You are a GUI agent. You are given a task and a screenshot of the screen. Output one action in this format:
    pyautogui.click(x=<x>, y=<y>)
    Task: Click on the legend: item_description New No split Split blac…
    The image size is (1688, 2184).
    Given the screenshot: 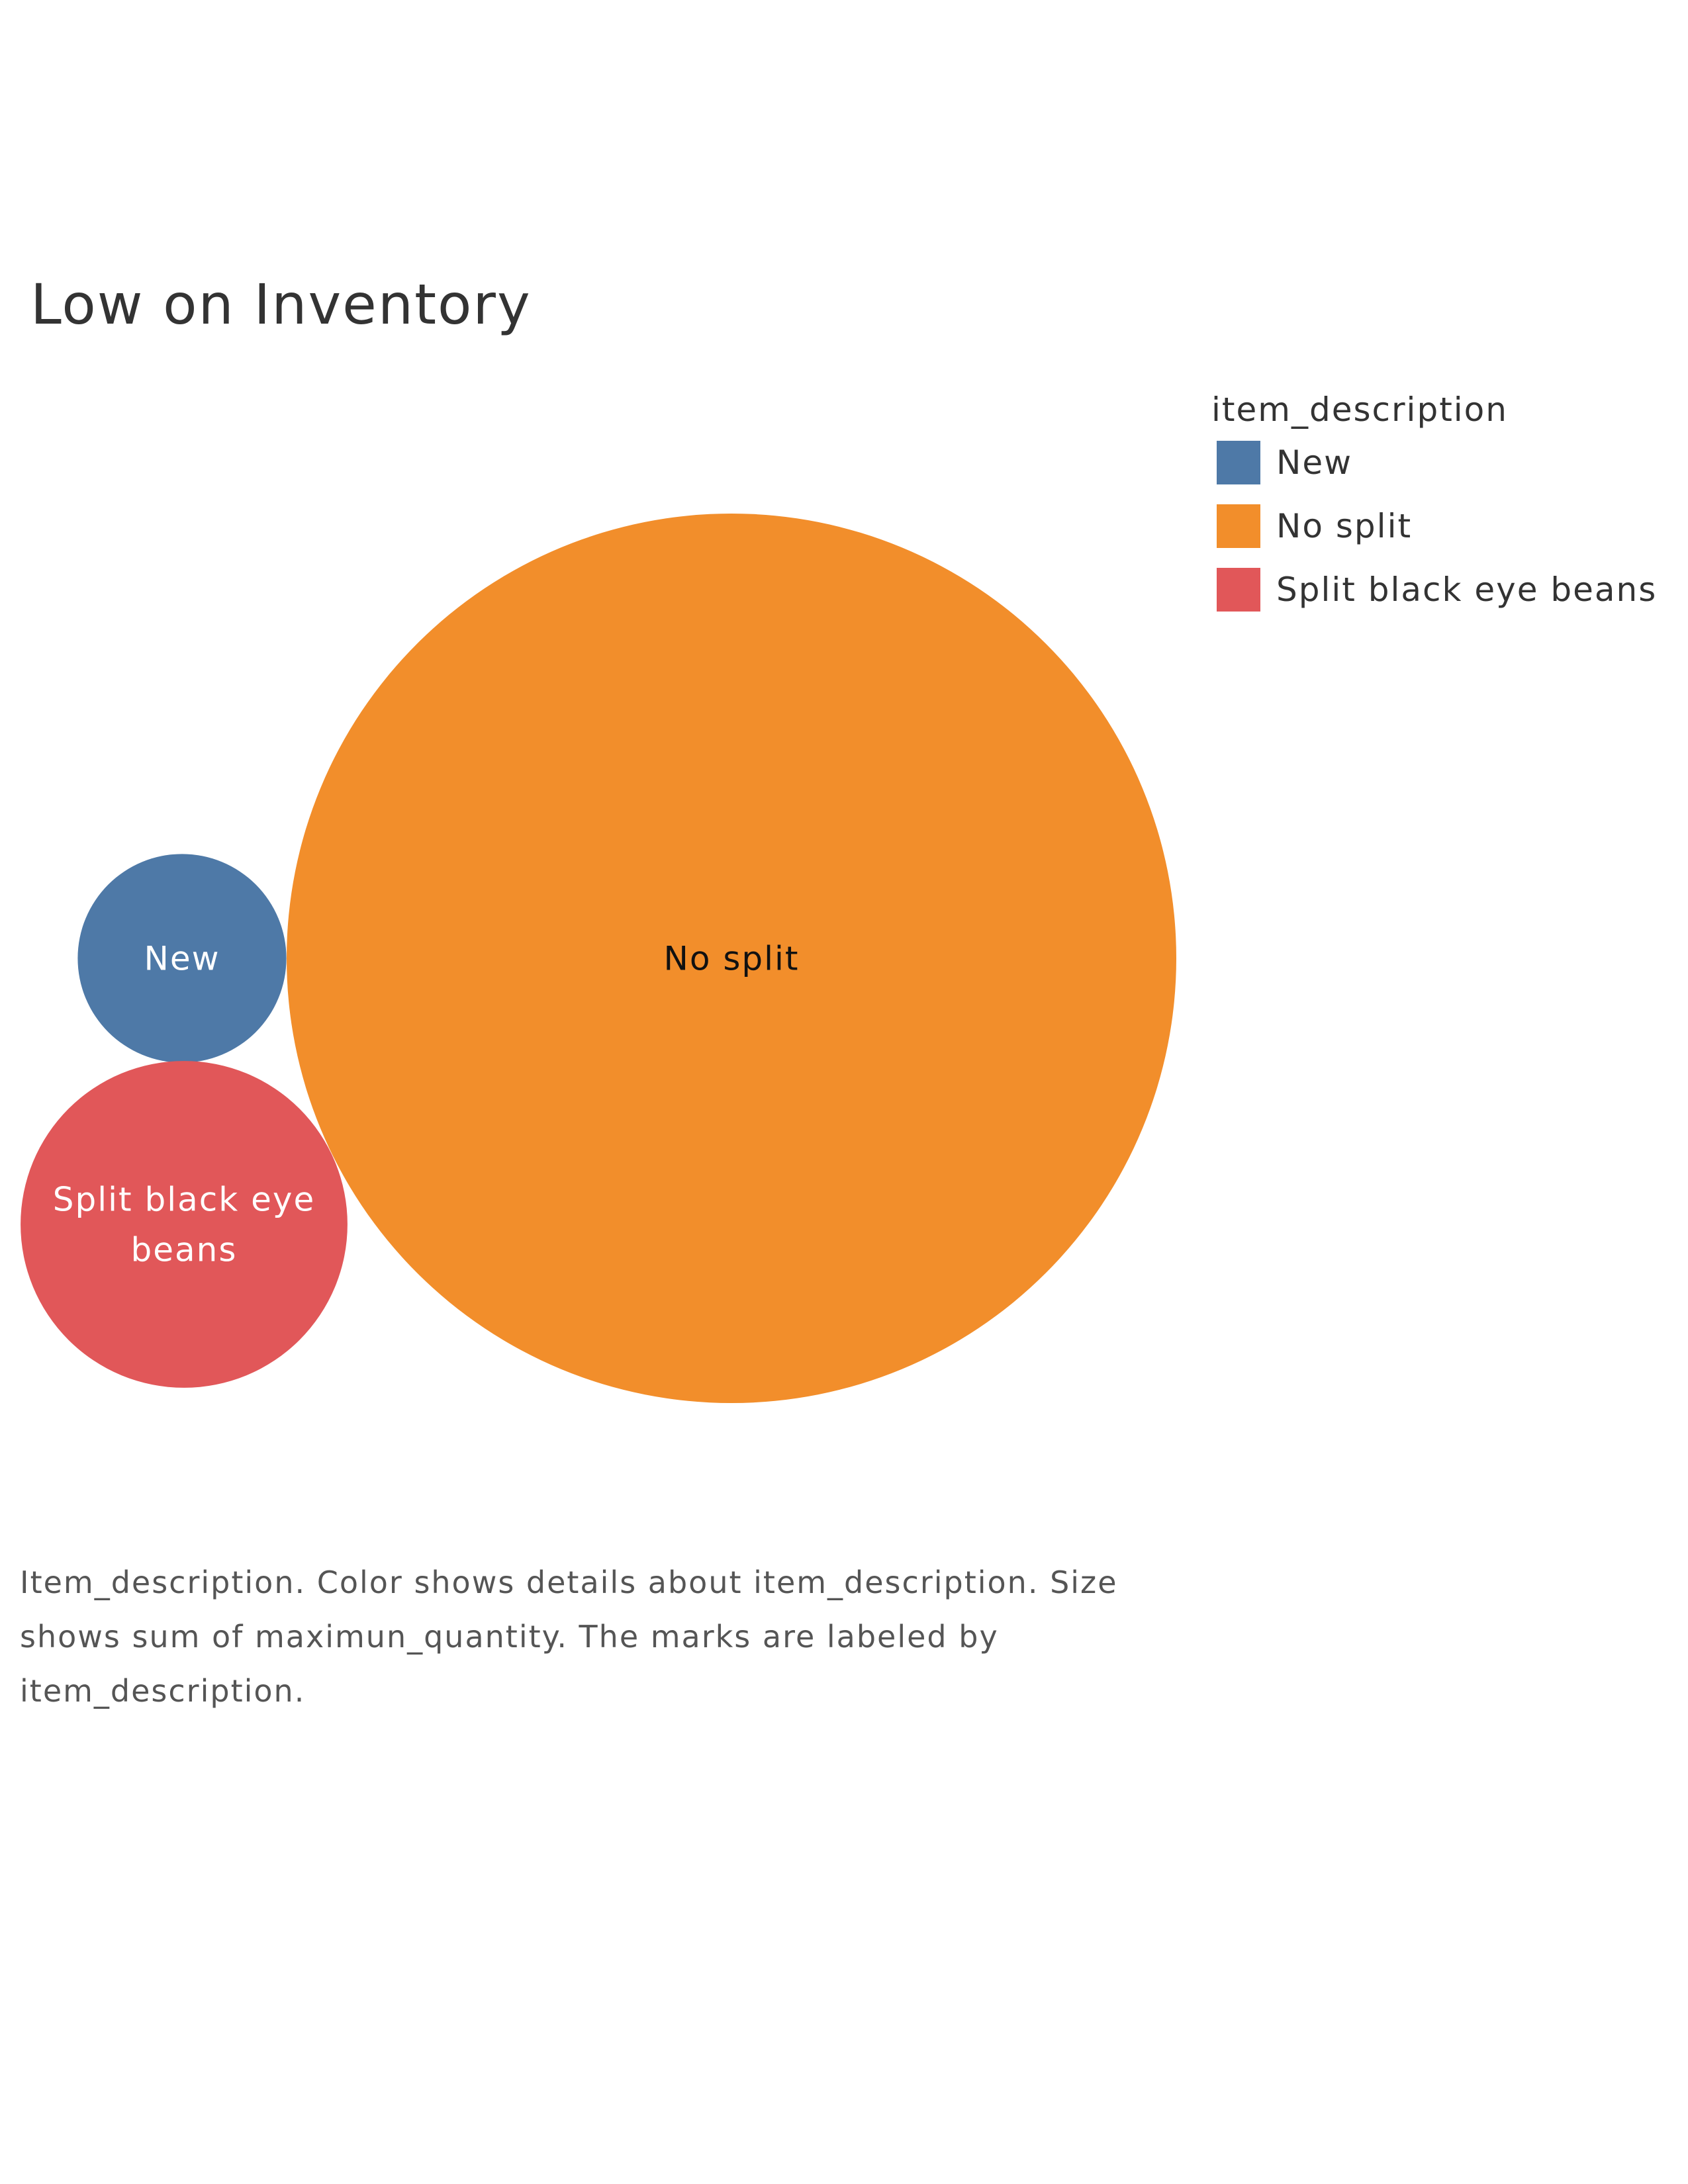 What is the action you would take?
    pyautogui.click(x=1434, y=510)
    